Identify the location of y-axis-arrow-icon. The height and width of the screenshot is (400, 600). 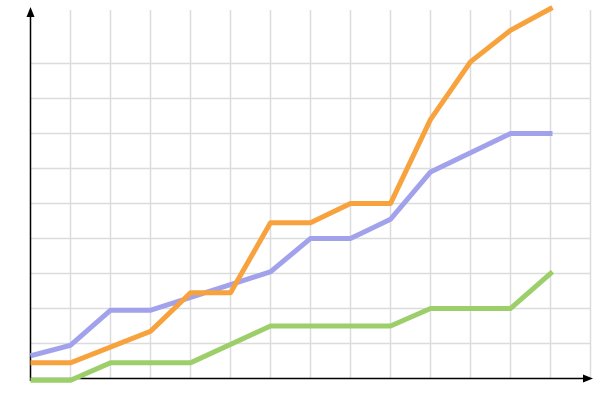
(30, 12).